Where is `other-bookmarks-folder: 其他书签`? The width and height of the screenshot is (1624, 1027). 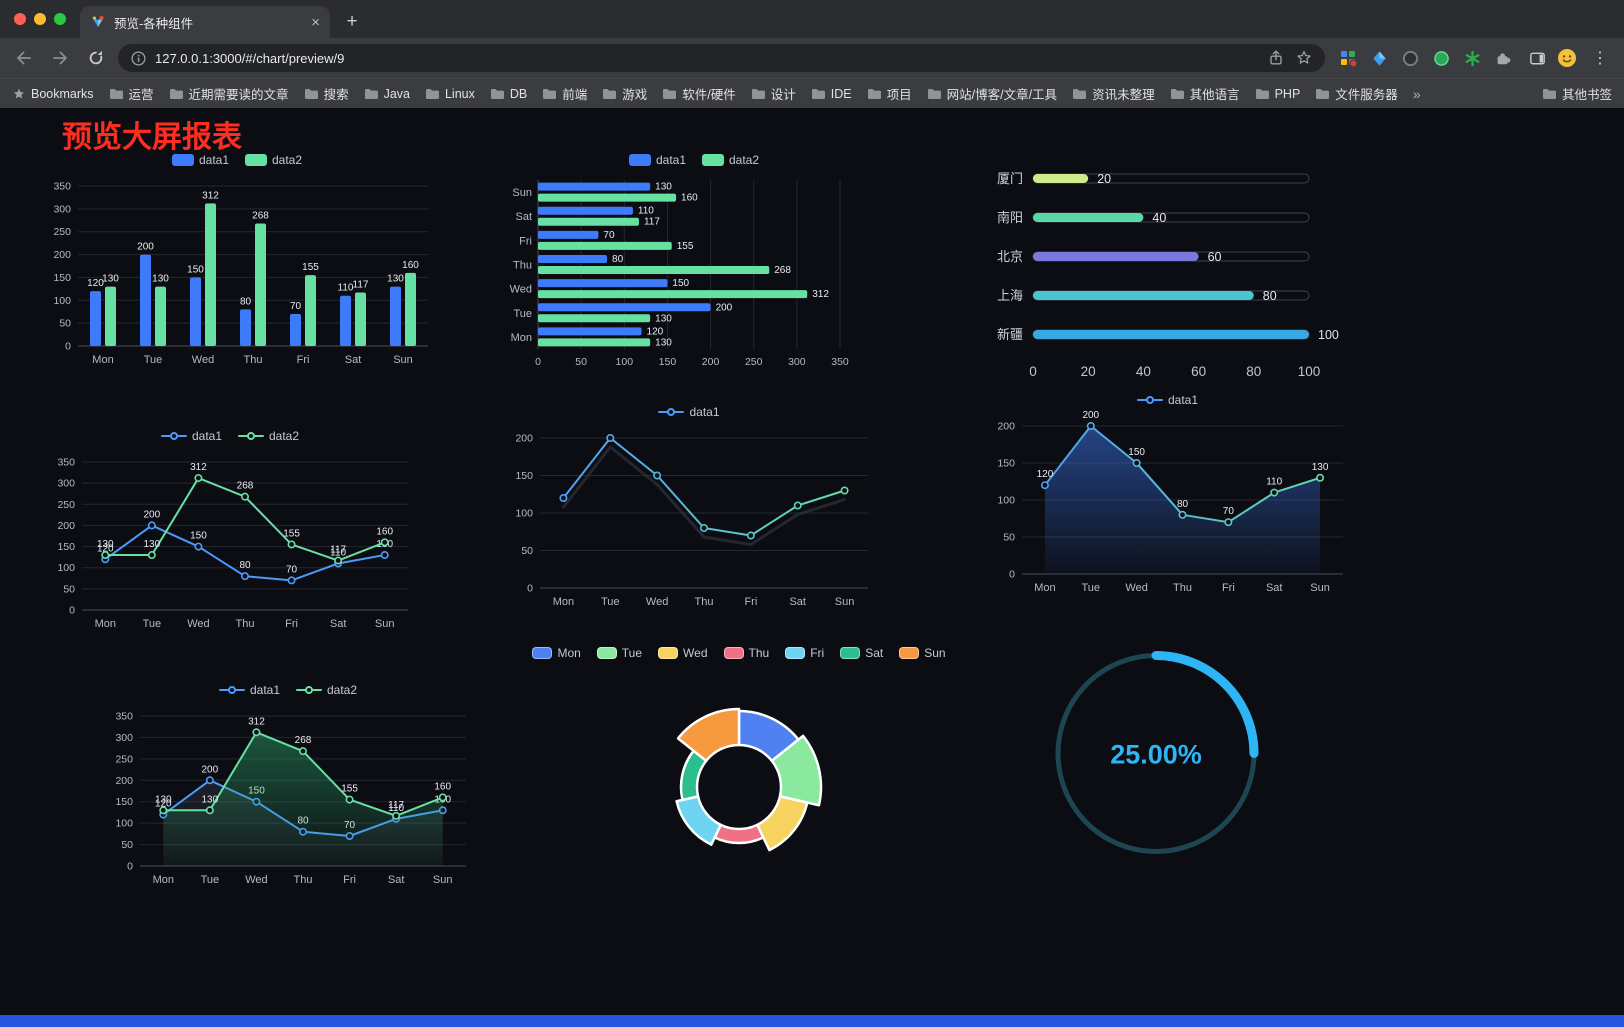
other-bookmarks-folder: 其他书签 is located at coordinates (1577, 93).